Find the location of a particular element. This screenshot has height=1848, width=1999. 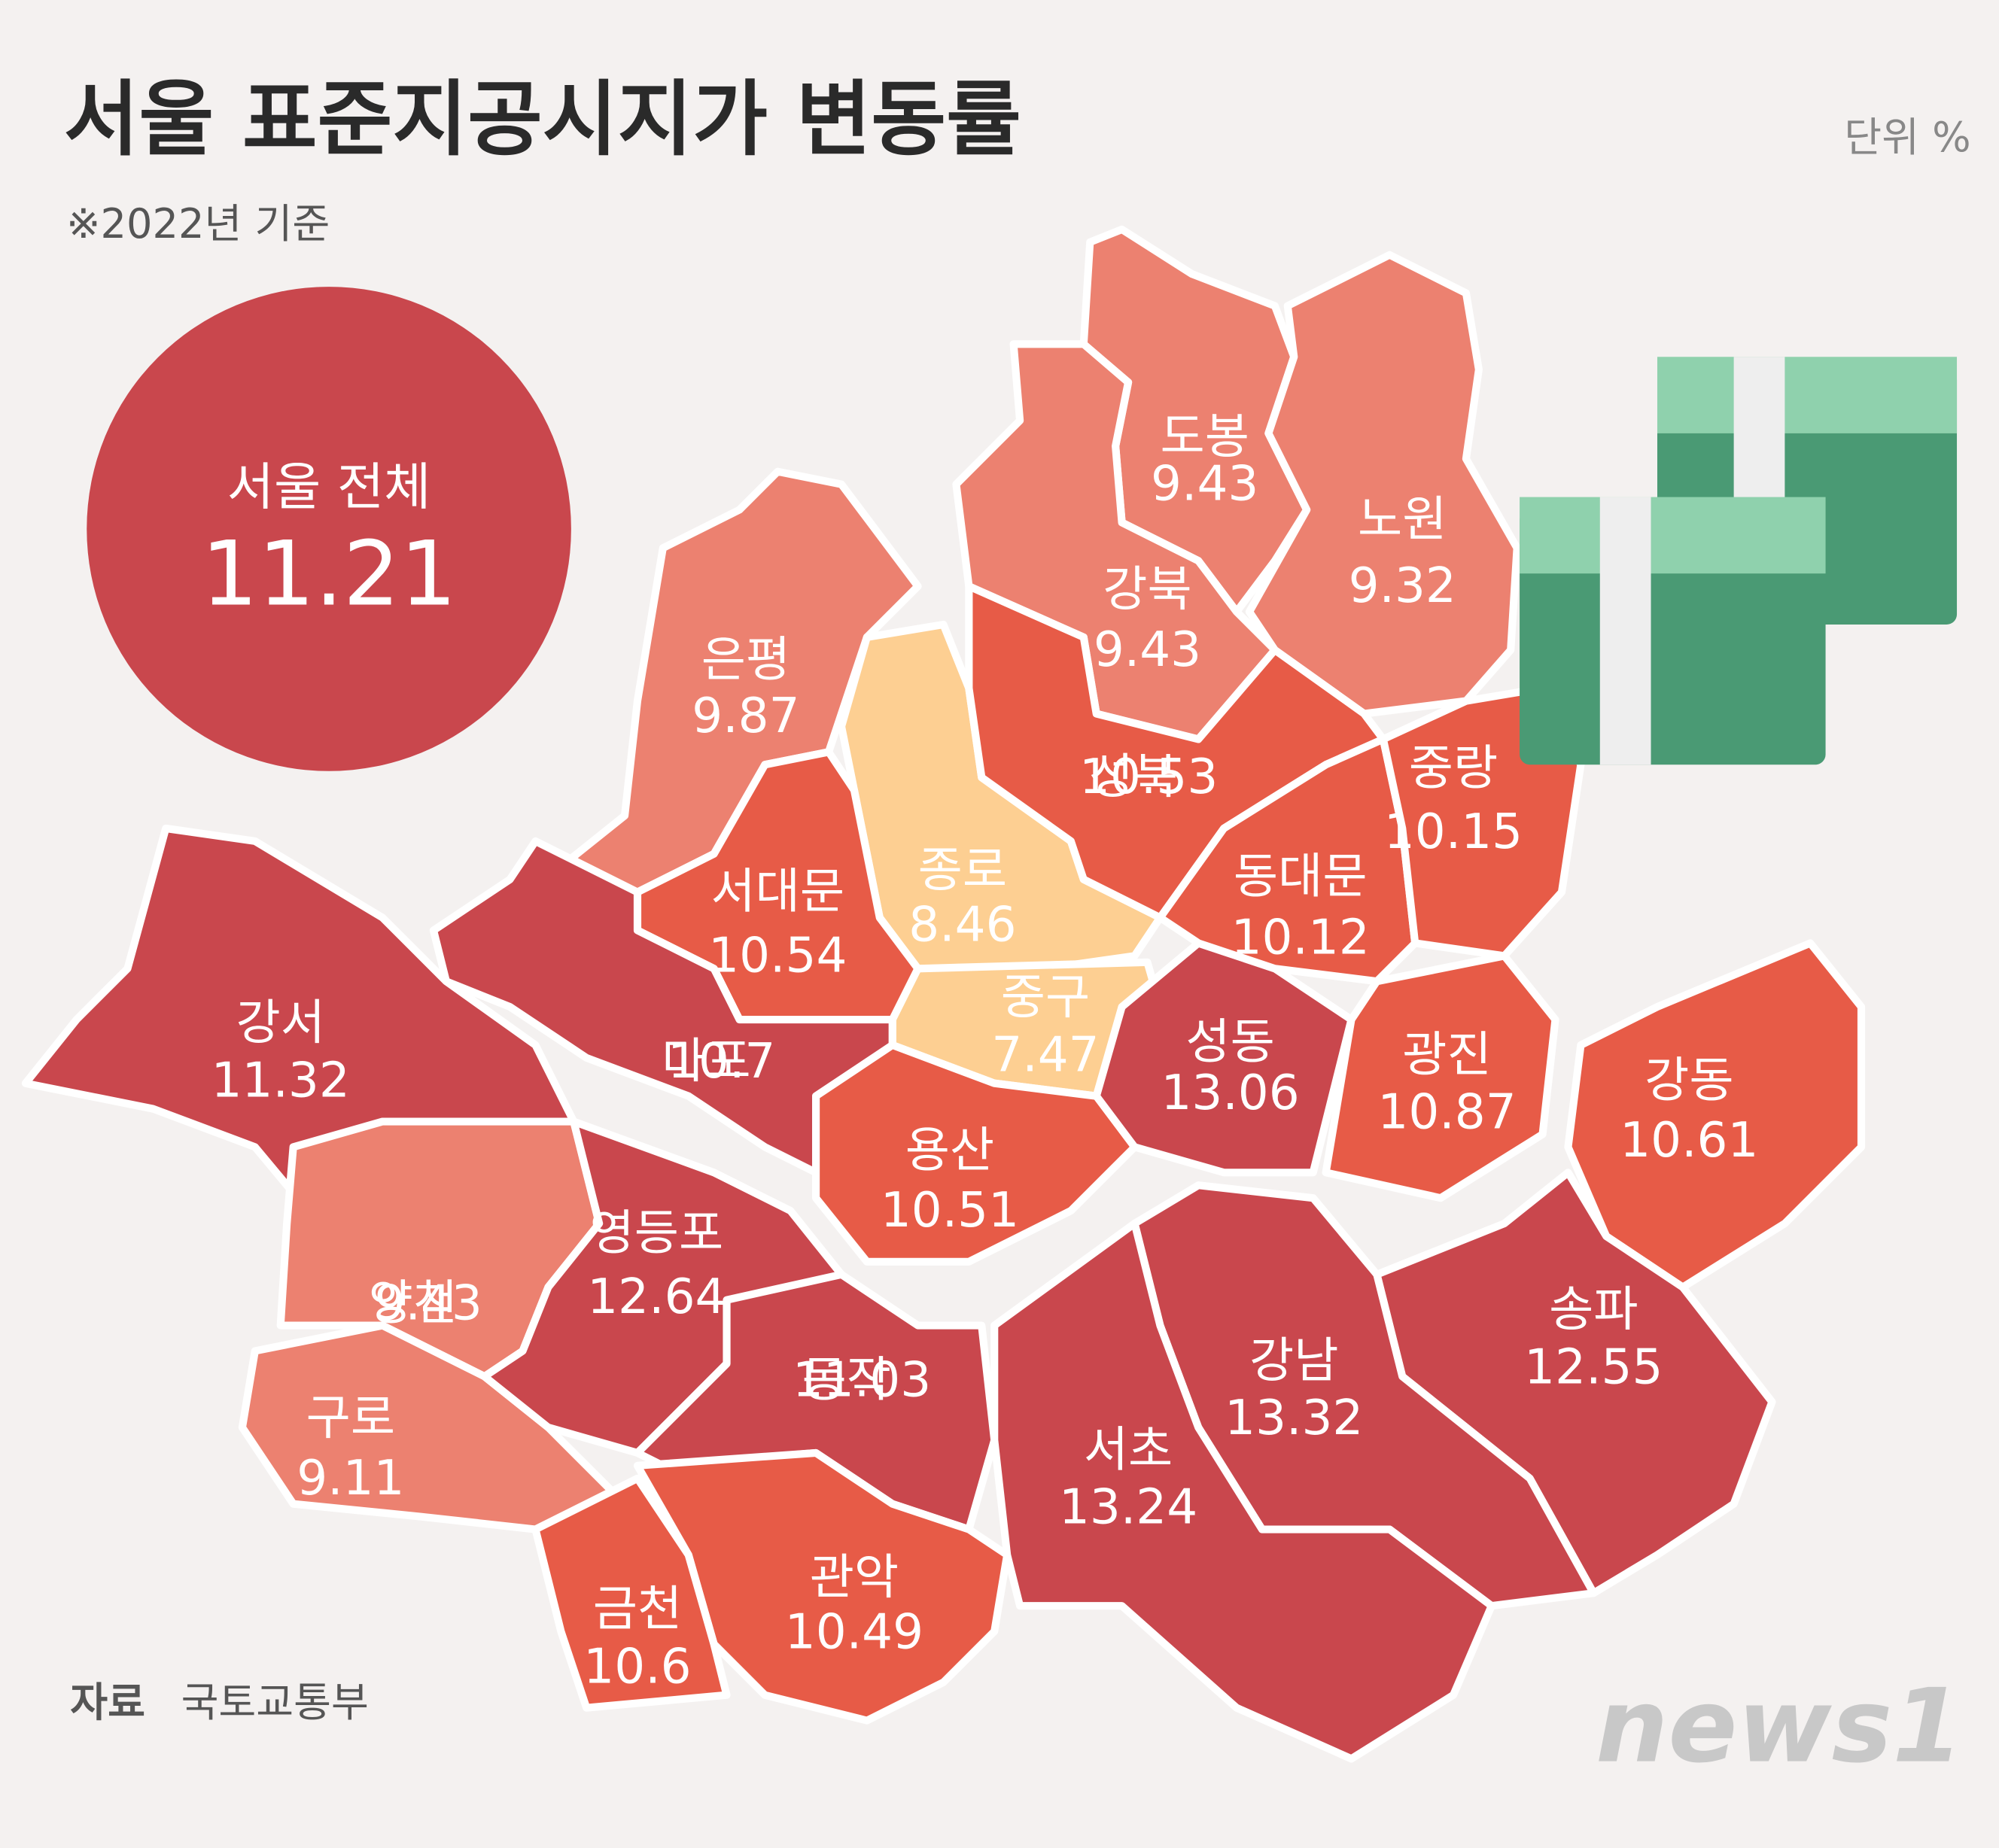

district-name: 성동 is located at coordinates (1229, 1042).